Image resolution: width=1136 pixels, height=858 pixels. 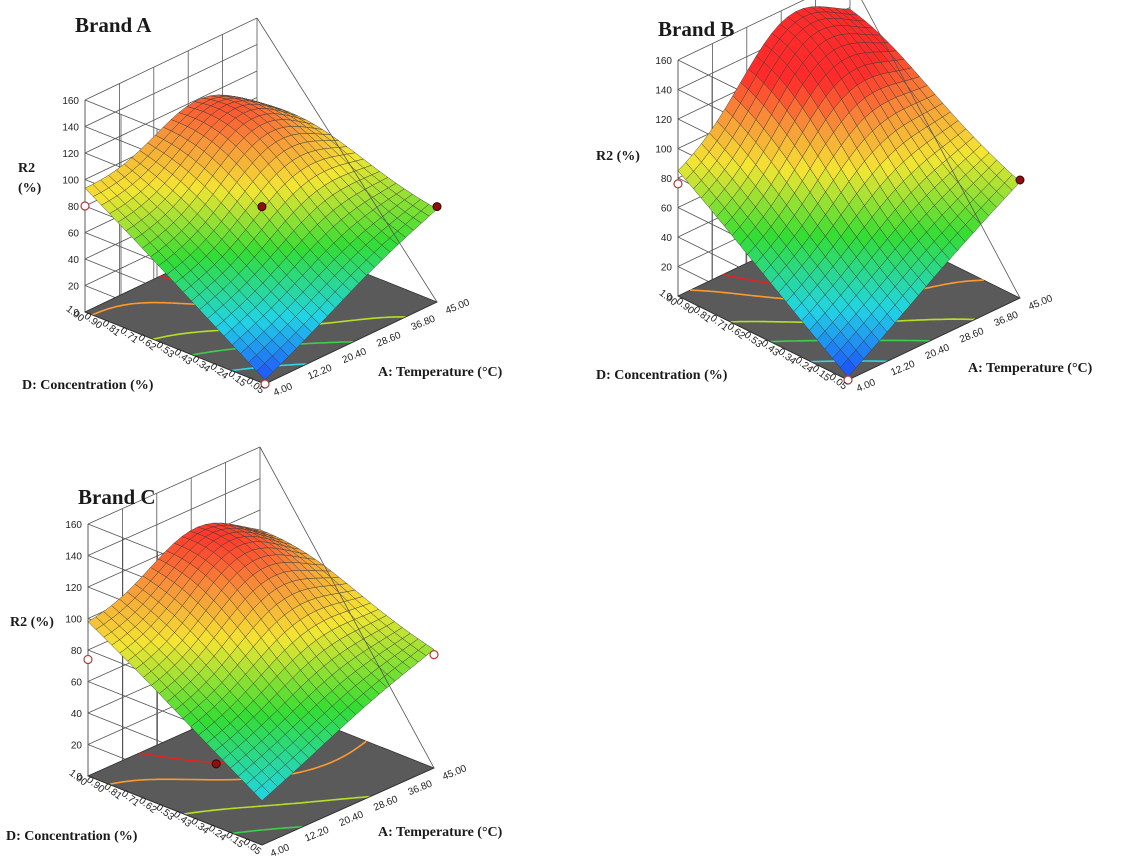 What do you see at coordinates (30, 188) in the screenshot?
I see `z-axis-label: (%)` at bounding box center [30, 188].